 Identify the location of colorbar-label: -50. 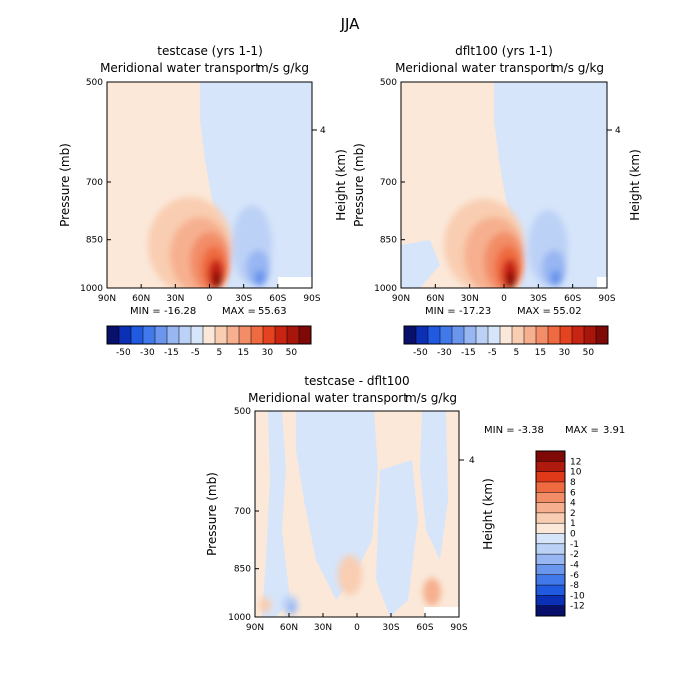
(123, 353).